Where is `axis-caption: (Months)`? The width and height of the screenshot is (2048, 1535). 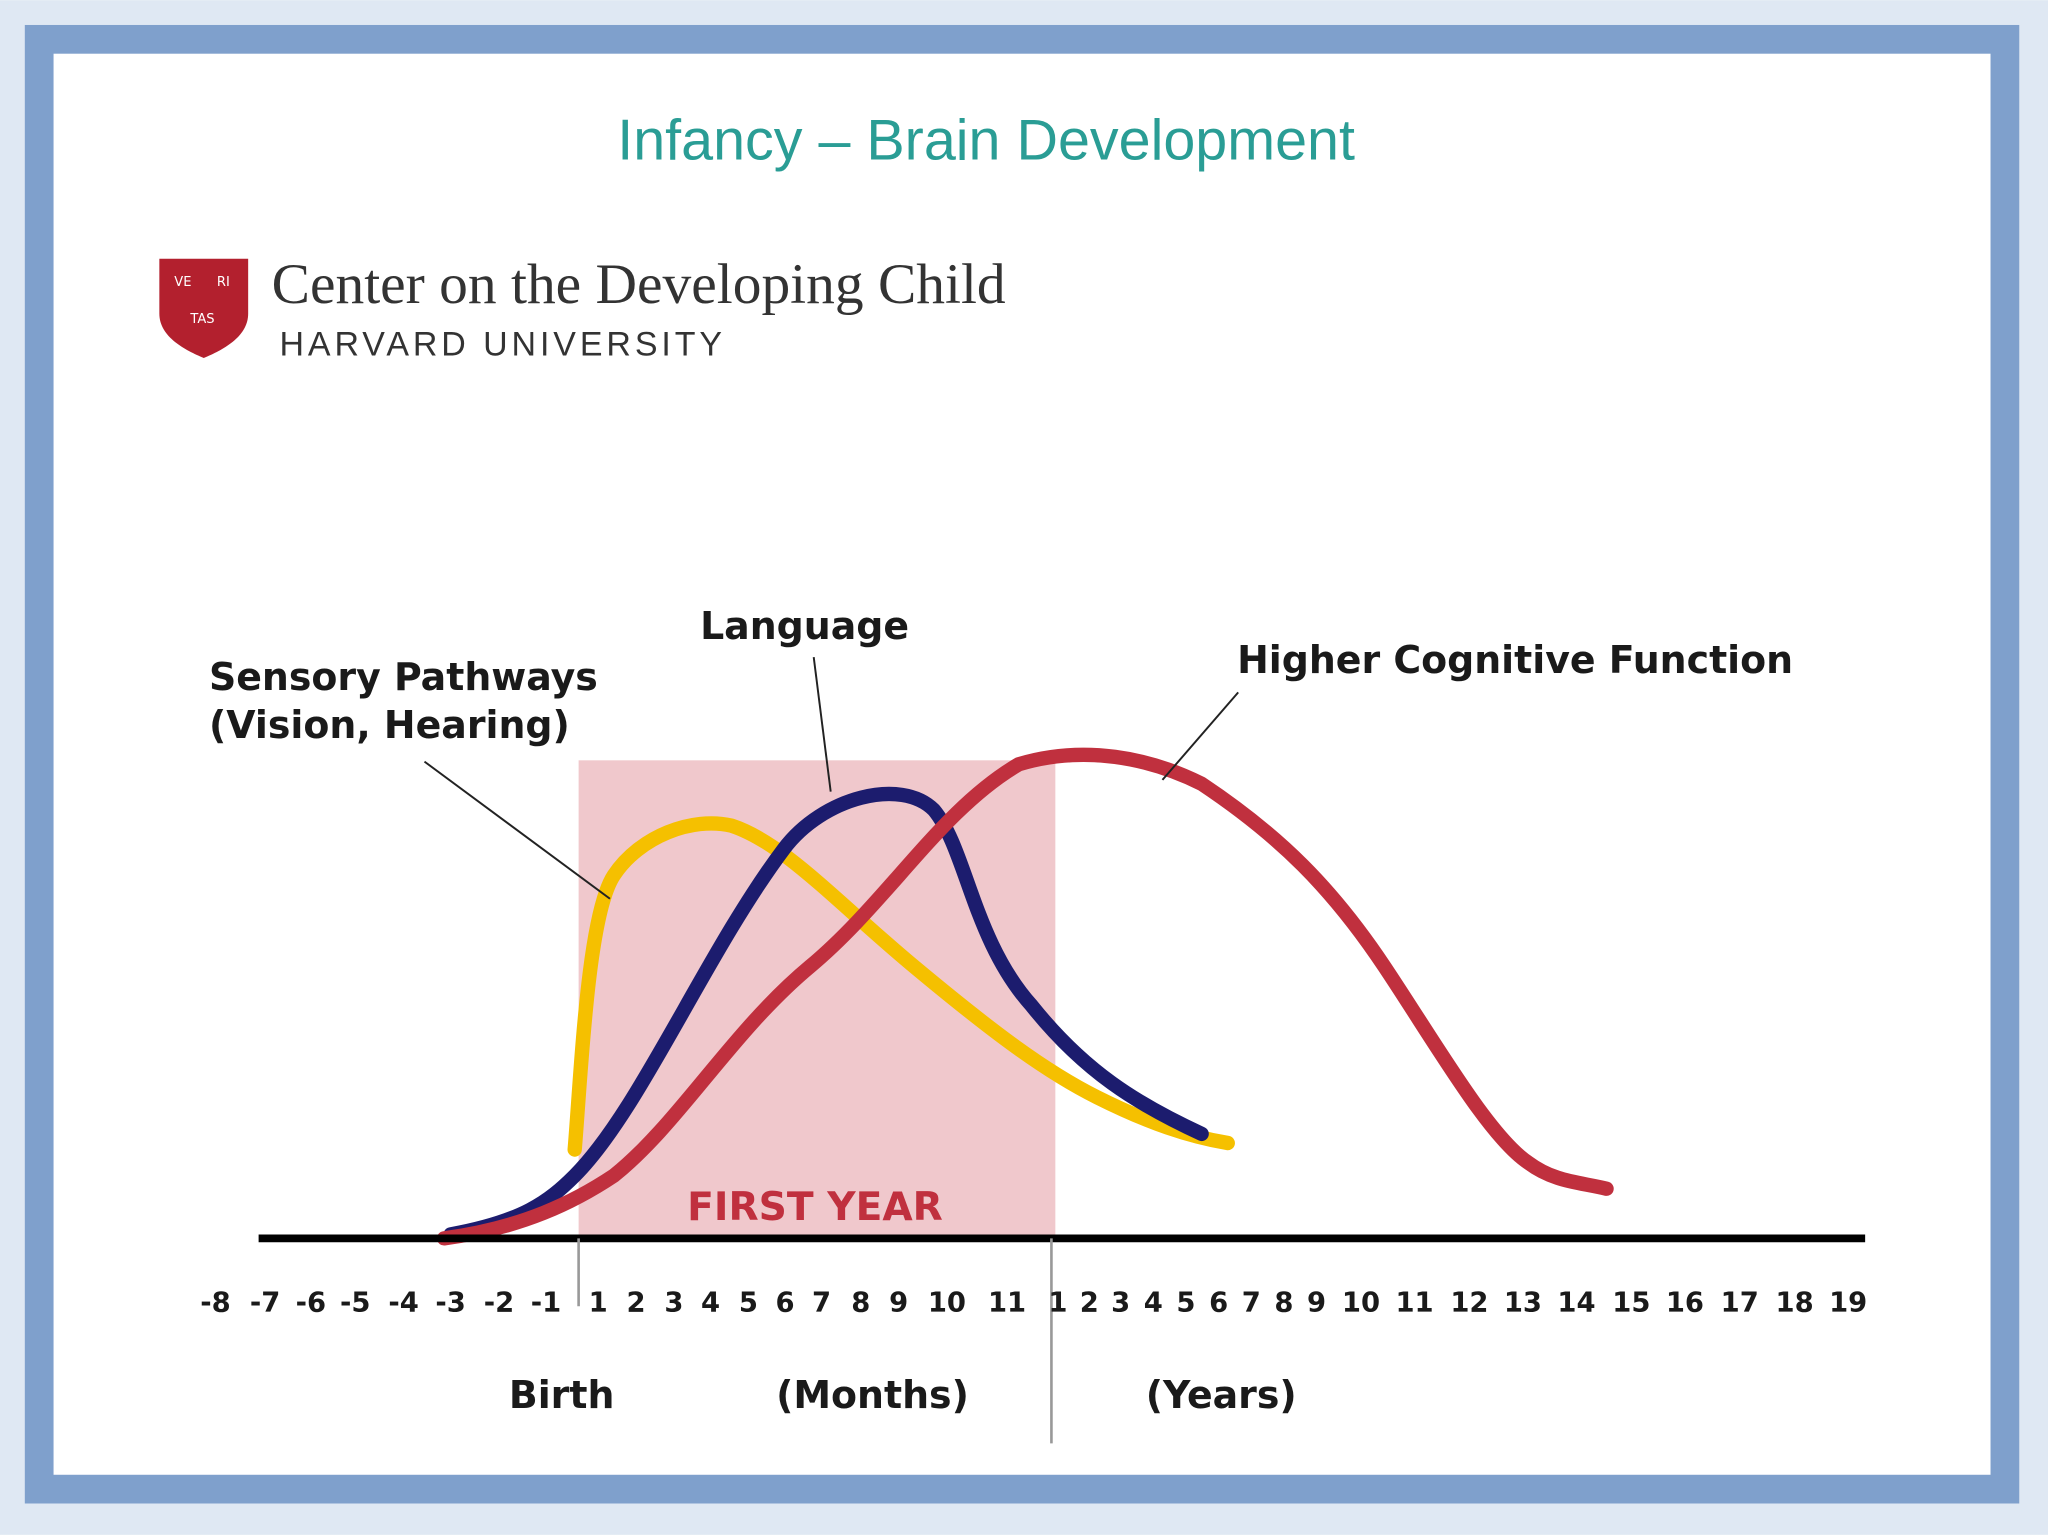
axis-caption: (Months) is located at coordinates (872, 1395).